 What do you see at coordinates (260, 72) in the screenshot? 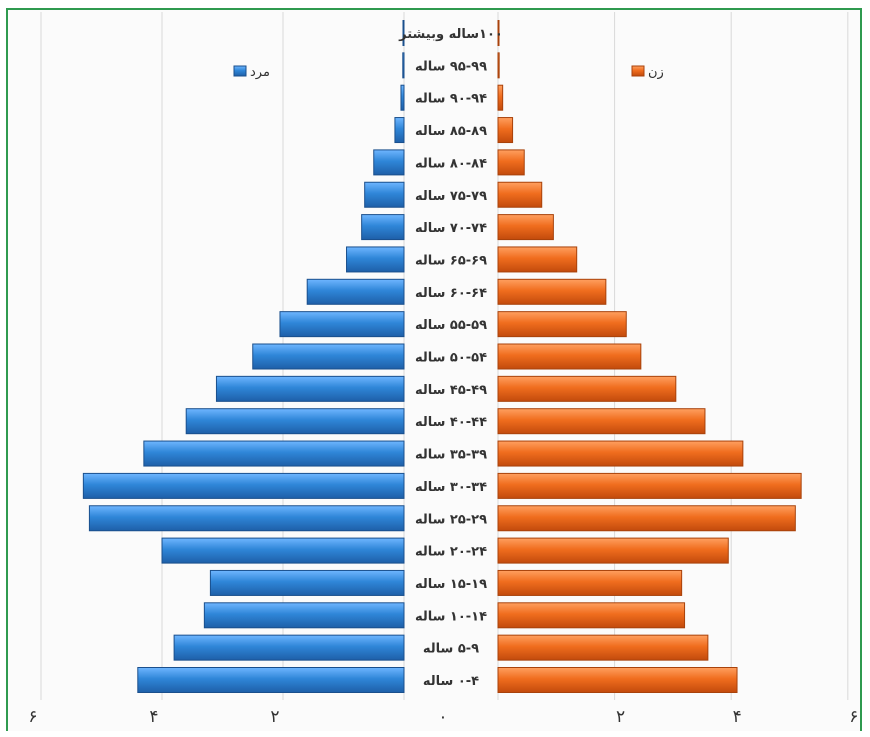
I see `legend-label-male: مرد` at bounding box center [260, 72].